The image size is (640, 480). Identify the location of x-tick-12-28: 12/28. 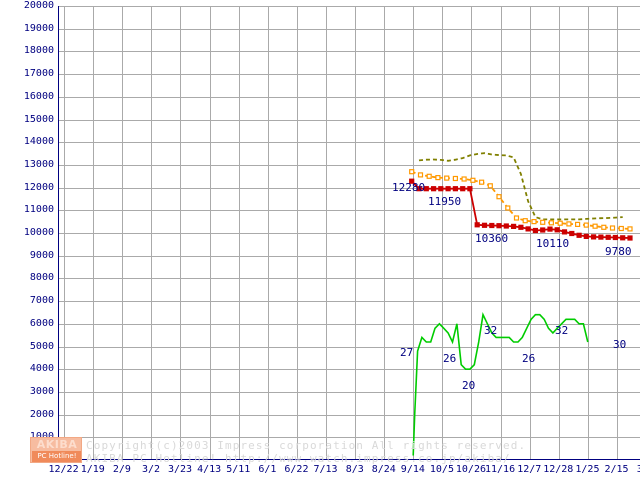
(558, 469).